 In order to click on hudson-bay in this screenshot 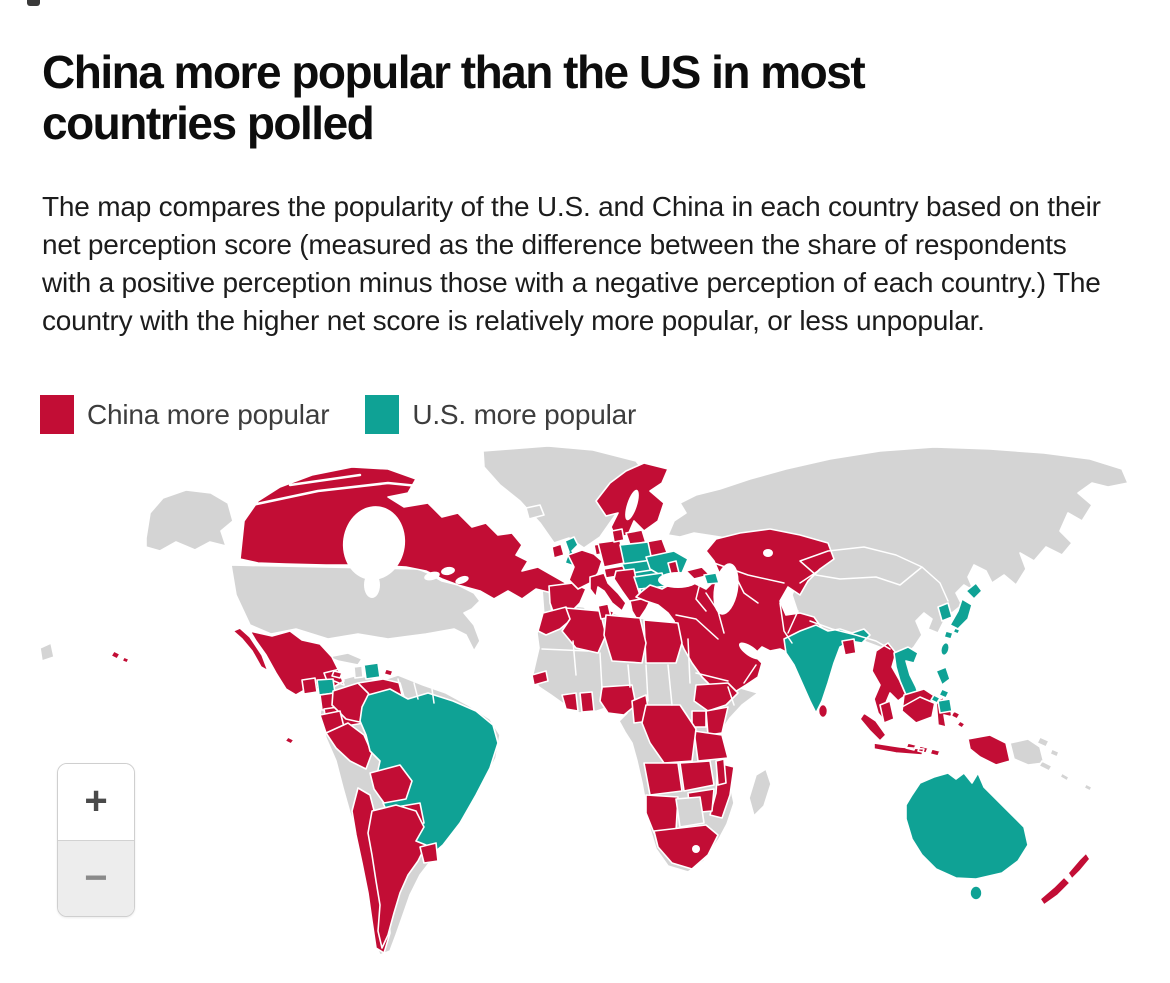, I will do `click(374, 543)`.